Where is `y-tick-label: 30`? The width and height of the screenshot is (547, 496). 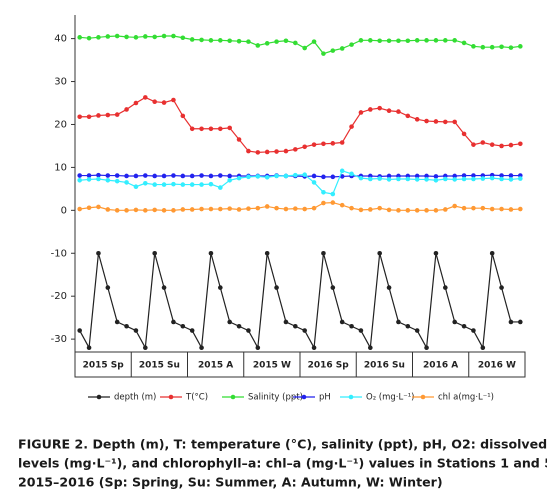 y-tick-label: 30 is located at coordinates (60, 82).